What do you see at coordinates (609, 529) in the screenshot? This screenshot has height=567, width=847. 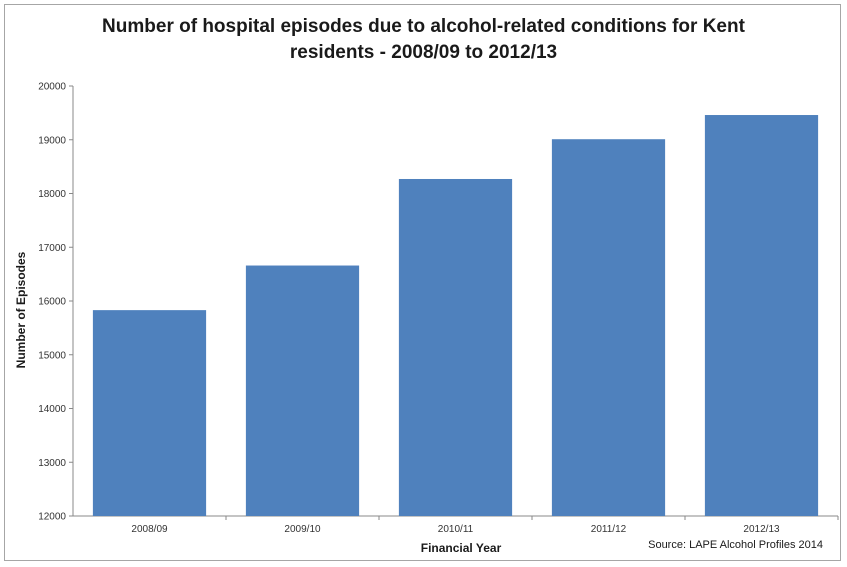 I see `x-tick-label: 2011/12` at bounding box center [609, 529].